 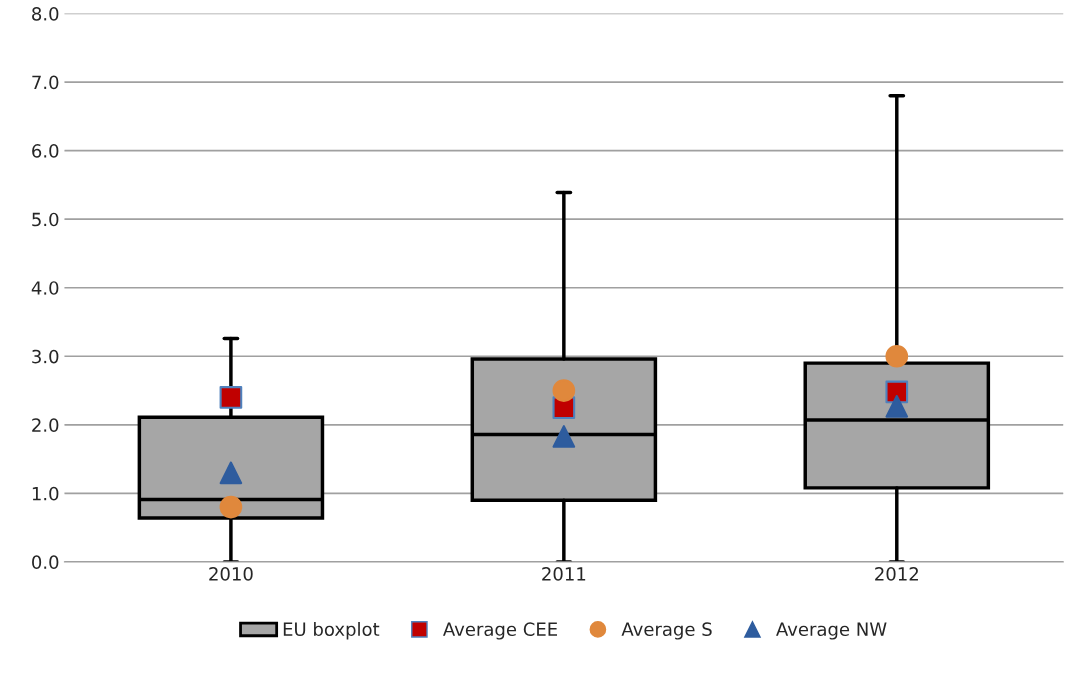 I want to click on legend-label: Average S, so click(x=666, y=631).